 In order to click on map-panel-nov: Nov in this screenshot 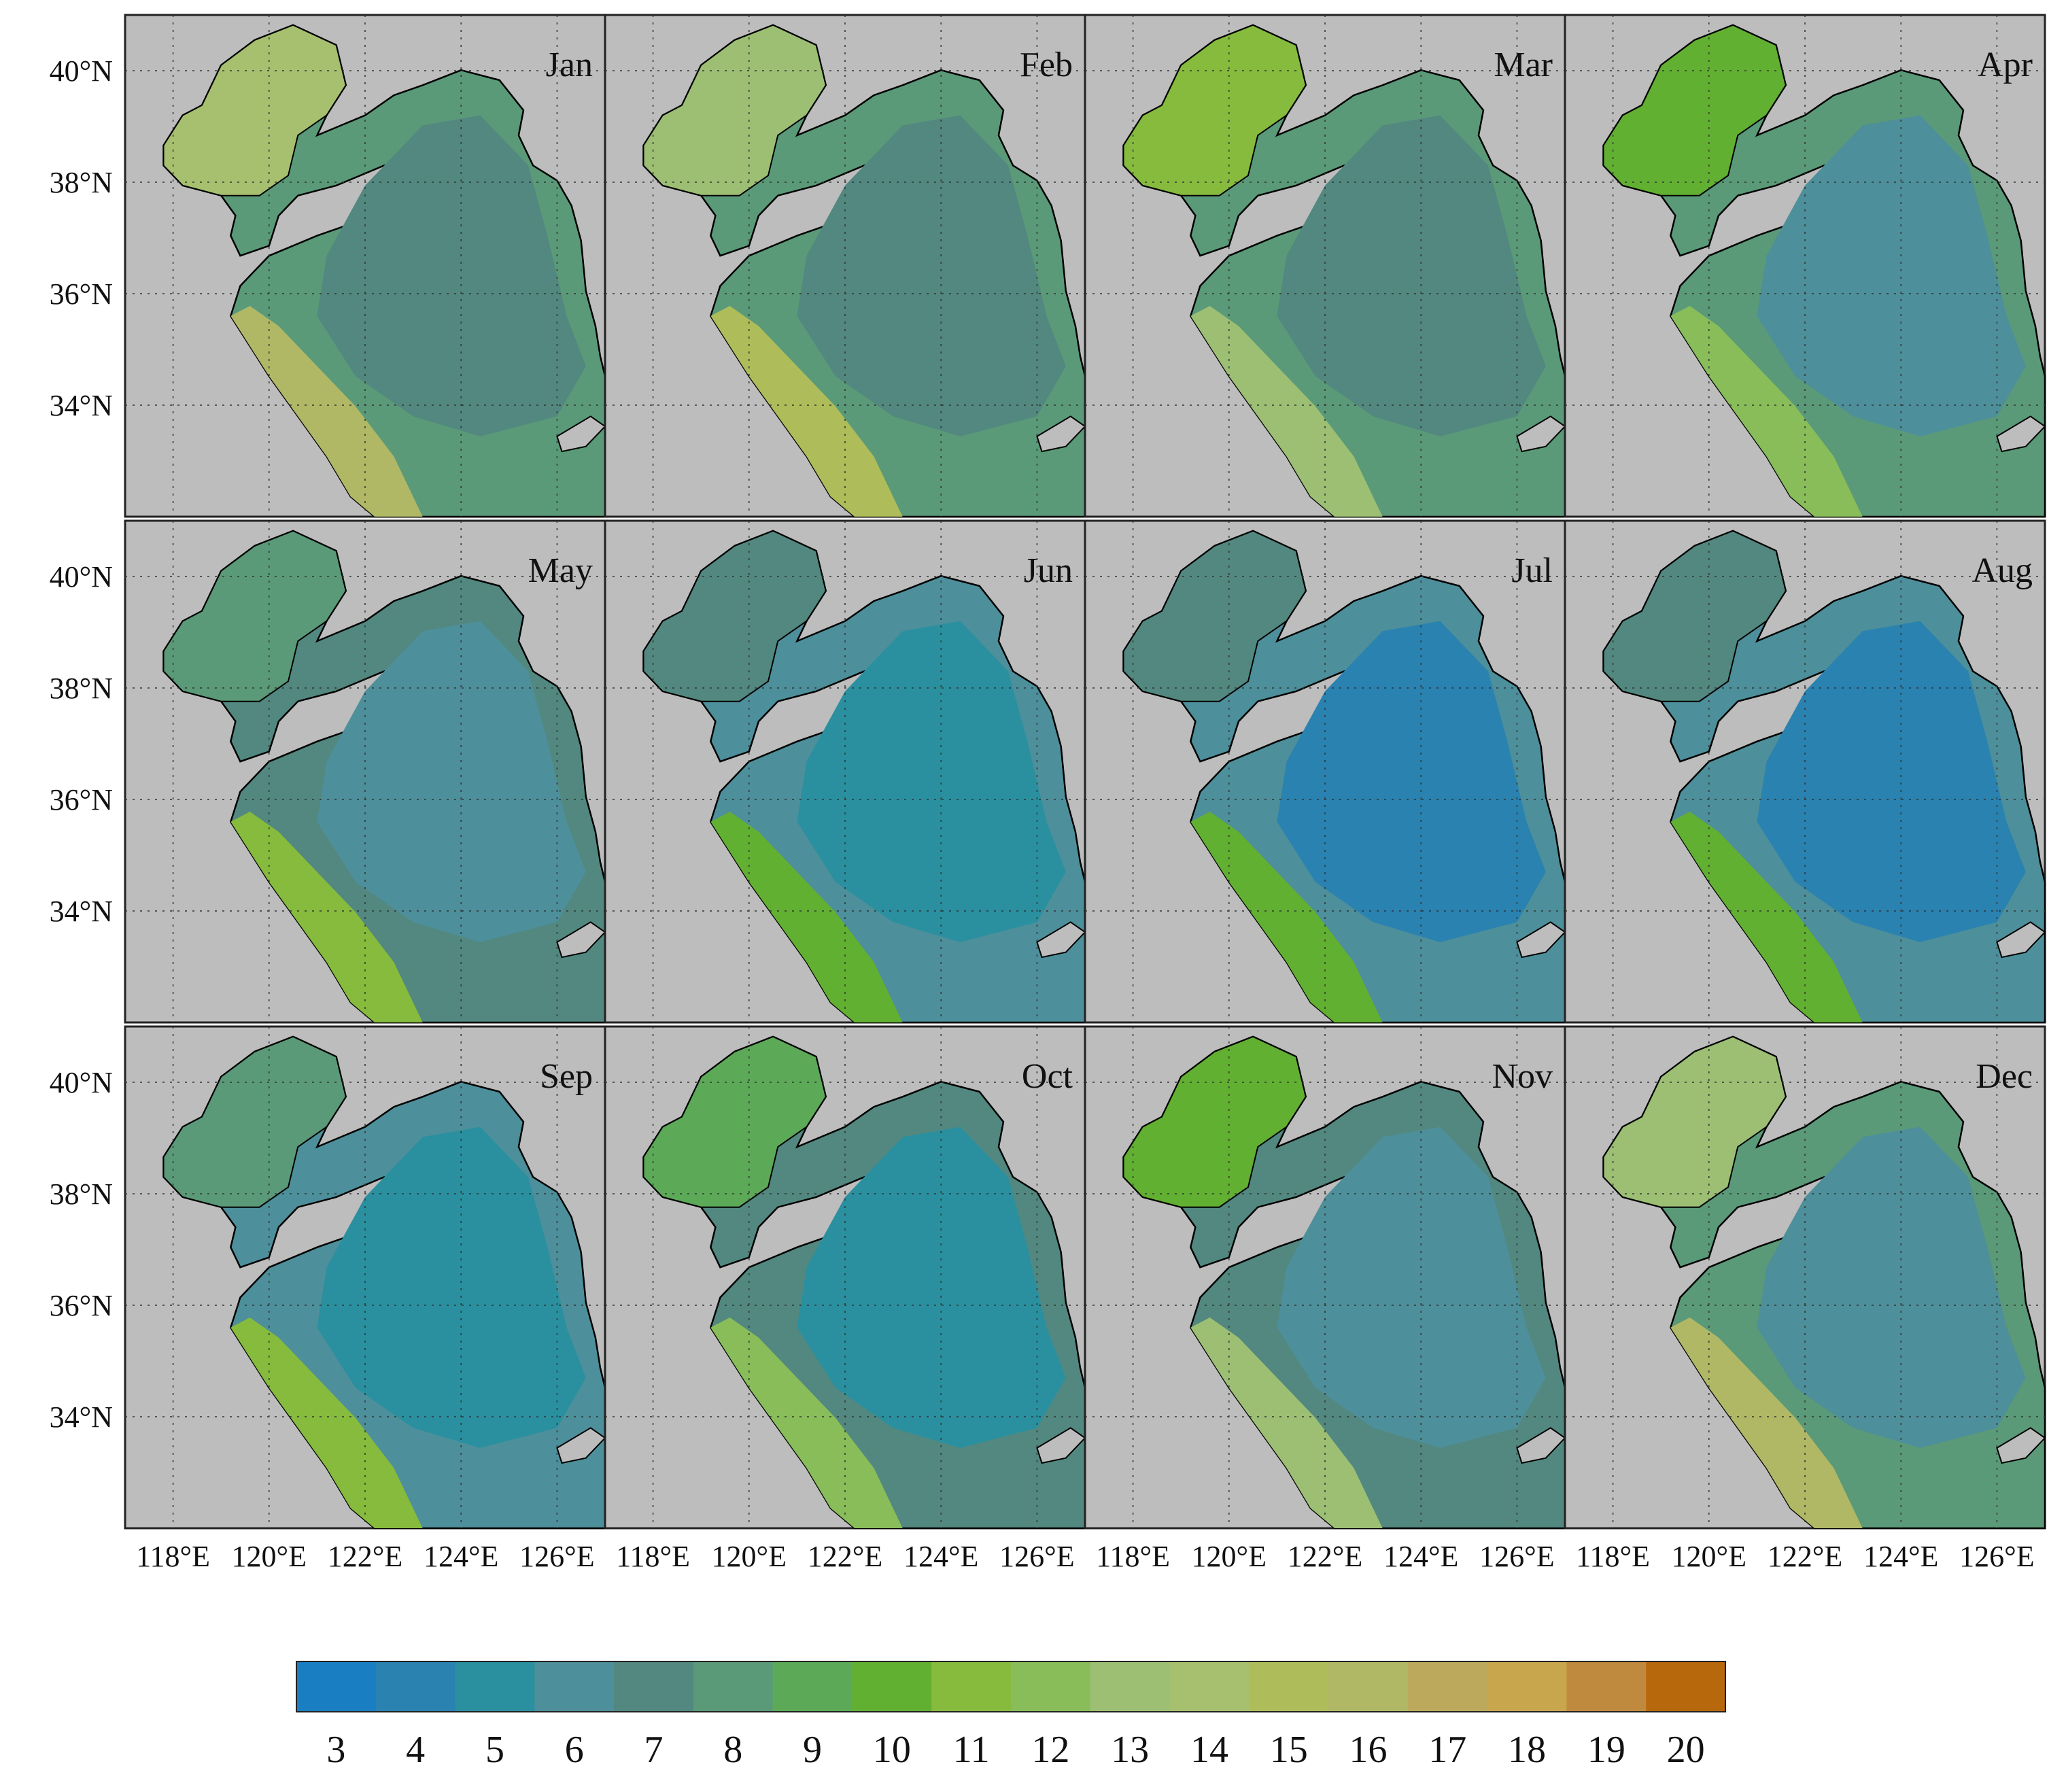, I will do `click(1325, 1277)`.